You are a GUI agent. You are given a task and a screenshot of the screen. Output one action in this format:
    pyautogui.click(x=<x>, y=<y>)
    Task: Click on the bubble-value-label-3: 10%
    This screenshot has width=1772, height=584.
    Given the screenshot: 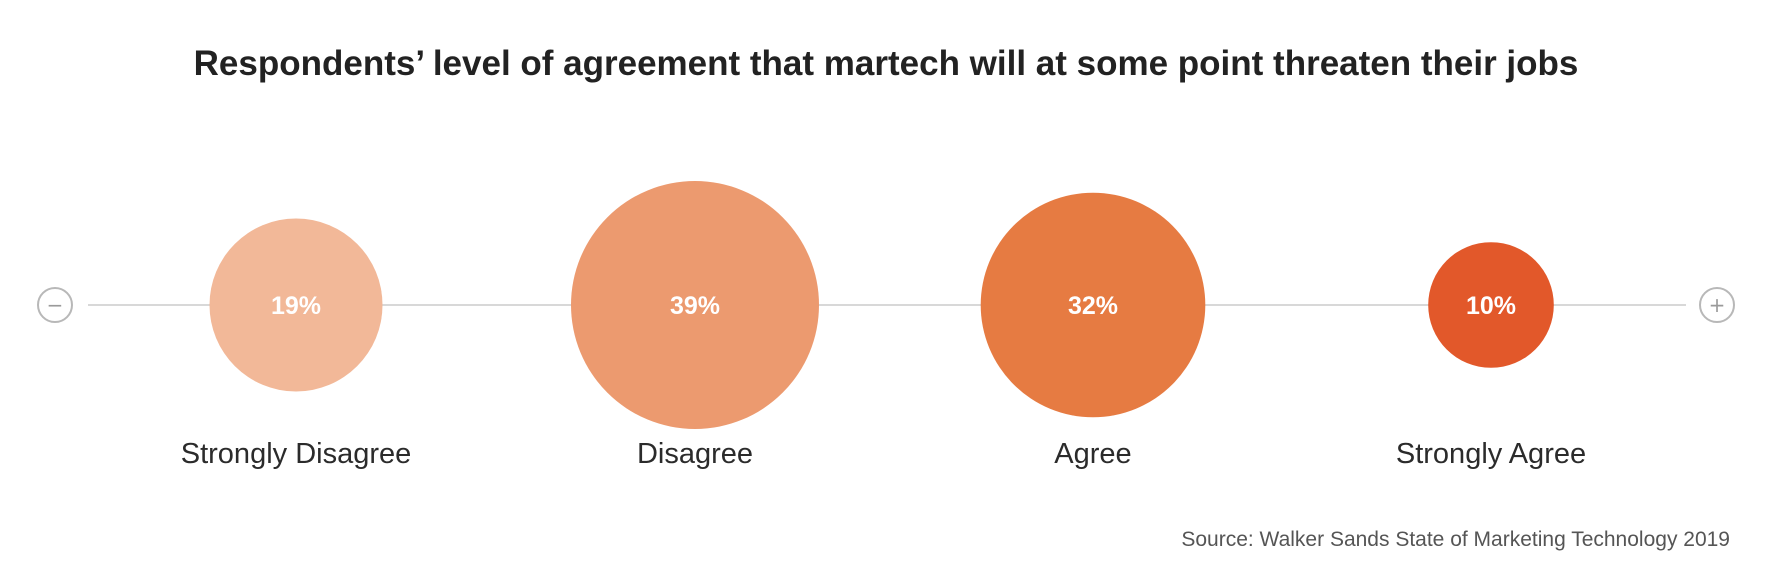 What is the action you would take?
    pyautogui.click(x=1491, y=306)
    